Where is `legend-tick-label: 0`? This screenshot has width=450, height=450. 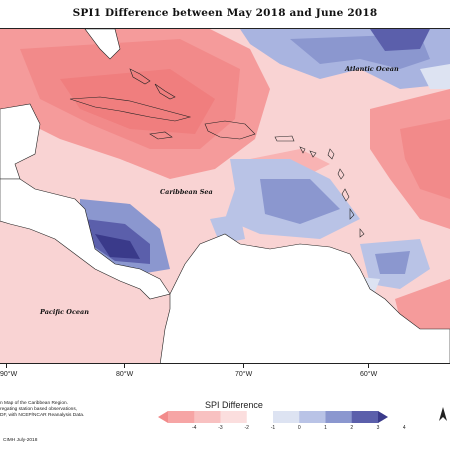
legend-tick-label: 0 is located at coordinates (299, 428).